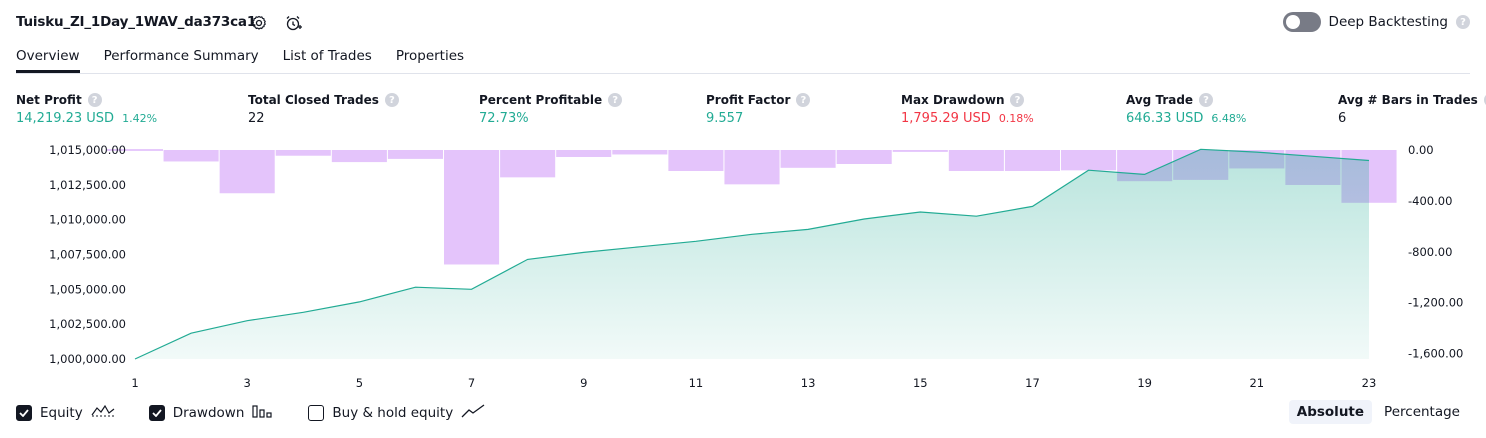 The height and width of the screenshot is (438, 1486). I want to click on tab-overview: Overview, so click(48, 57).